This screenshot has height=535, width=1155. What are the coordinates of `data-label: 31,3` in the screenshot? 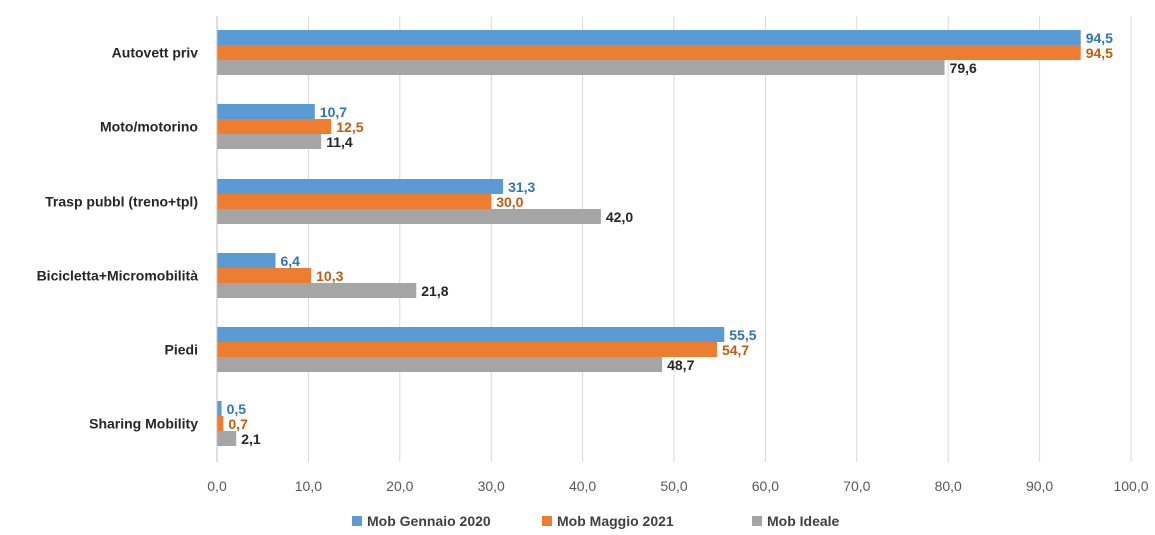 It's located at (521, 187).